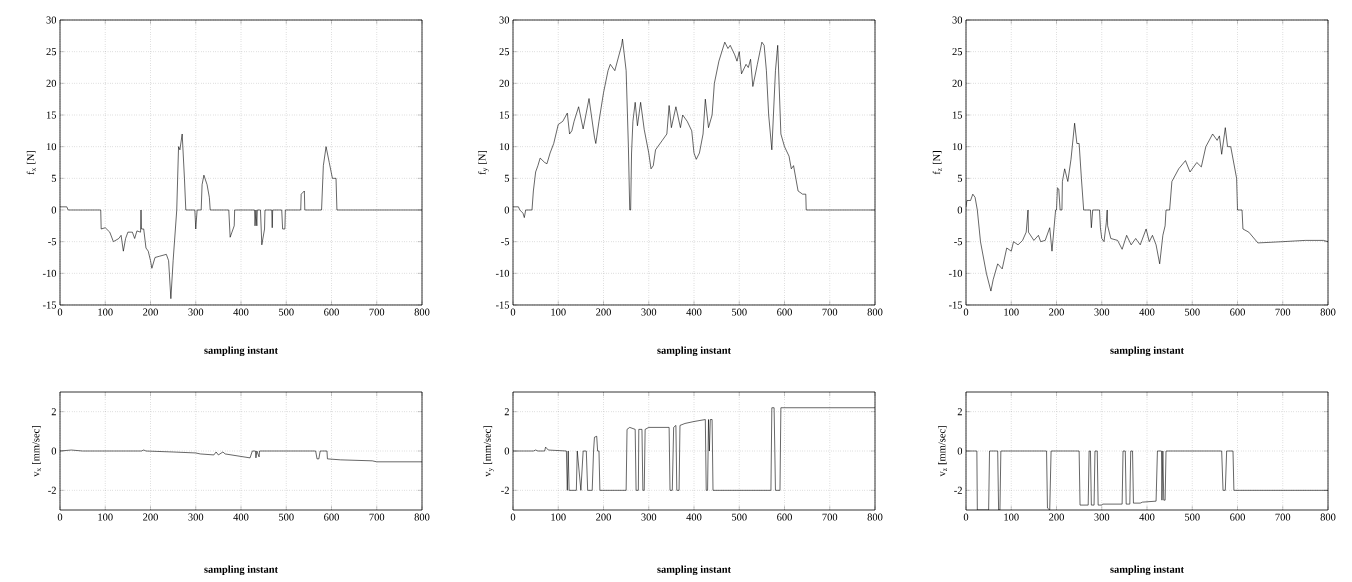  Describe the element at coordinates (937, 163) in the screenshot. I see `y-axis-title: f$_{z}$ [N]` at that location.